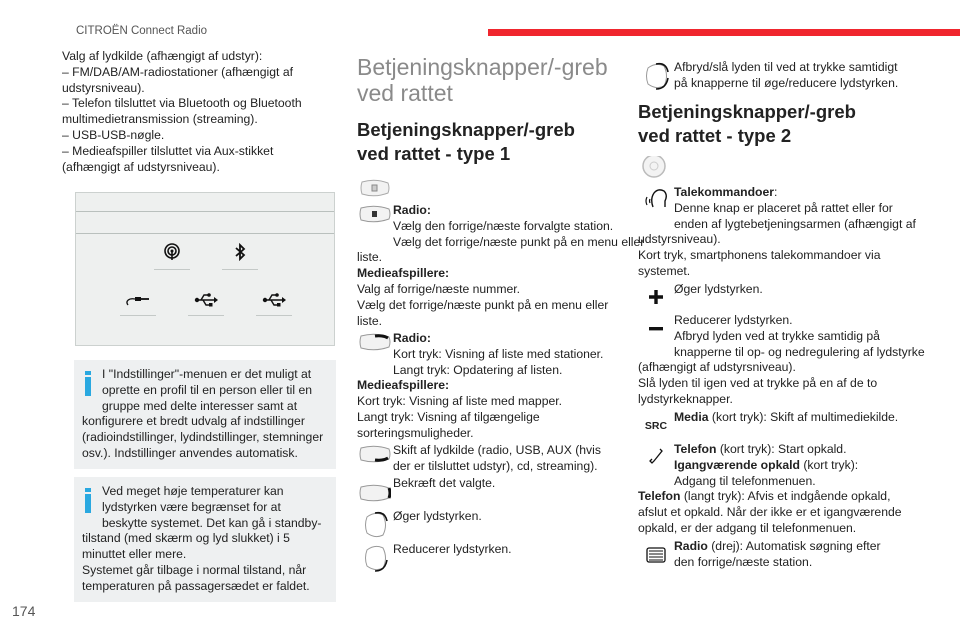 This screenshot has width=960, height=640. What do you see at coordinates (517, 492) in the screenshot?
I see `control-item-confirm: Bekræft det valgte.` at bounding box center [517, 492].